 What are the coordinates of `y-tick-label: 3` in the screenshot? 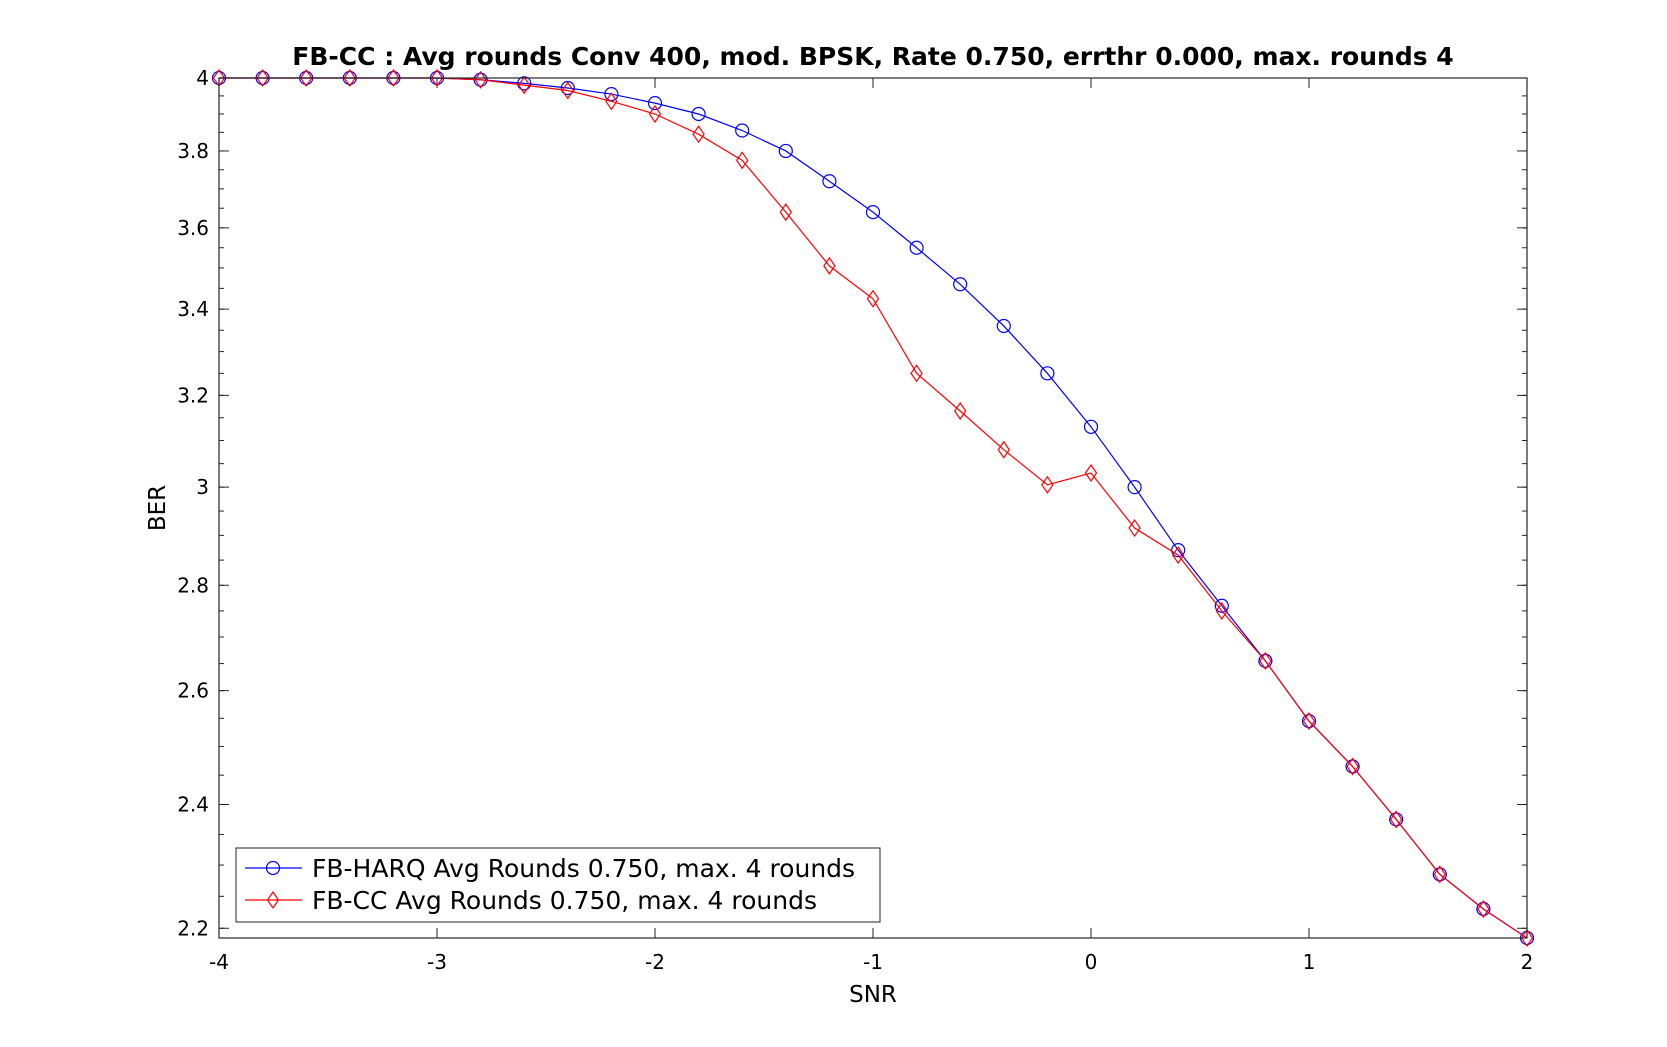 It's located at (202, 487).